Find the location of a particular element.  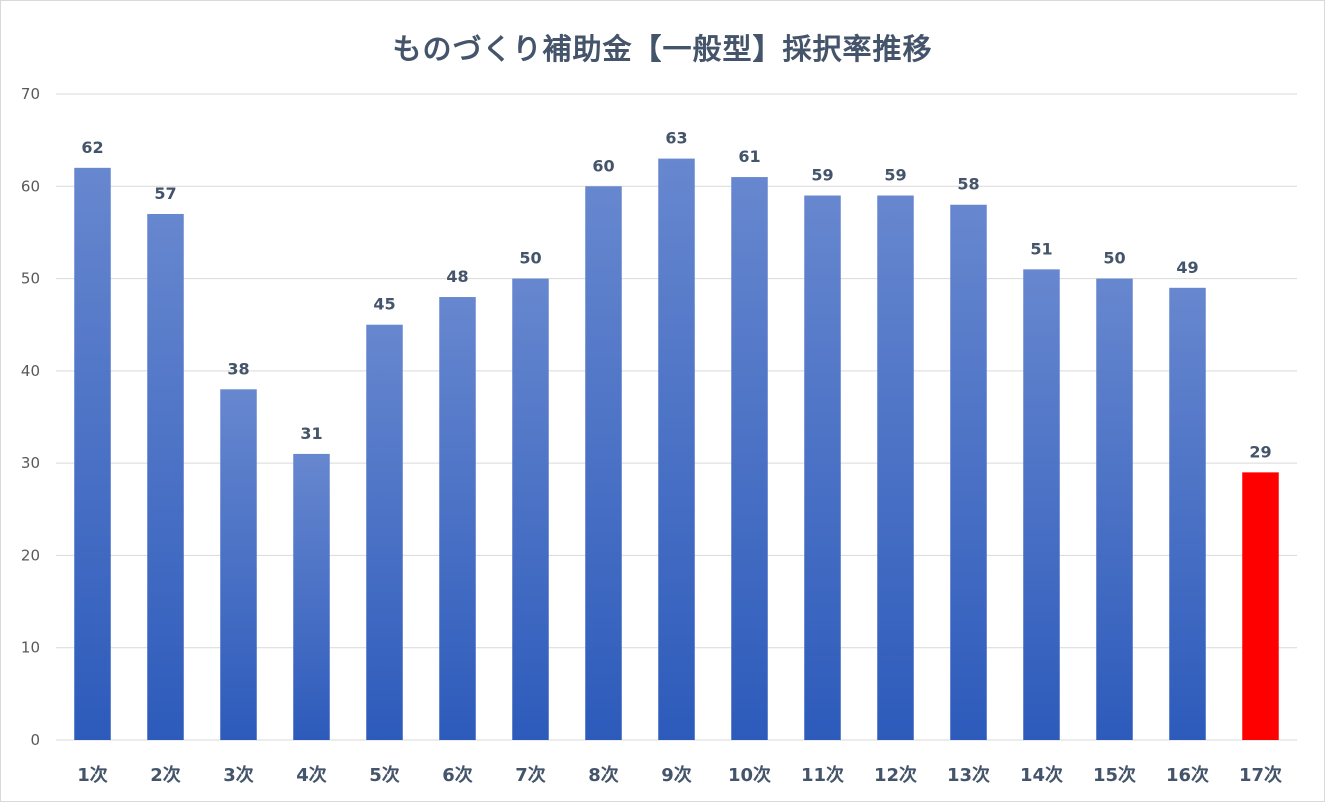

bar-8次 is located at coordinates (603, 463).